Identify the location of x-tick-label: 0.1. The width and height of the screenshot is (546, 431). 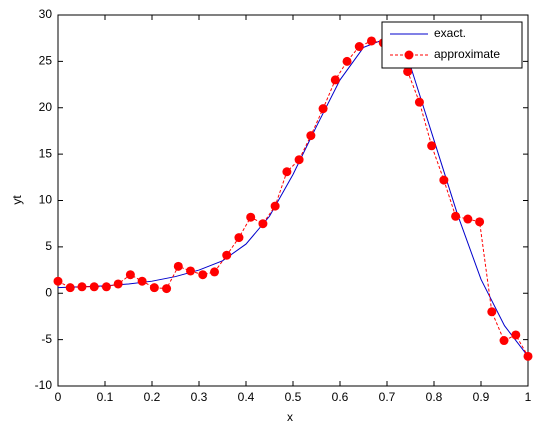
(105, 397).